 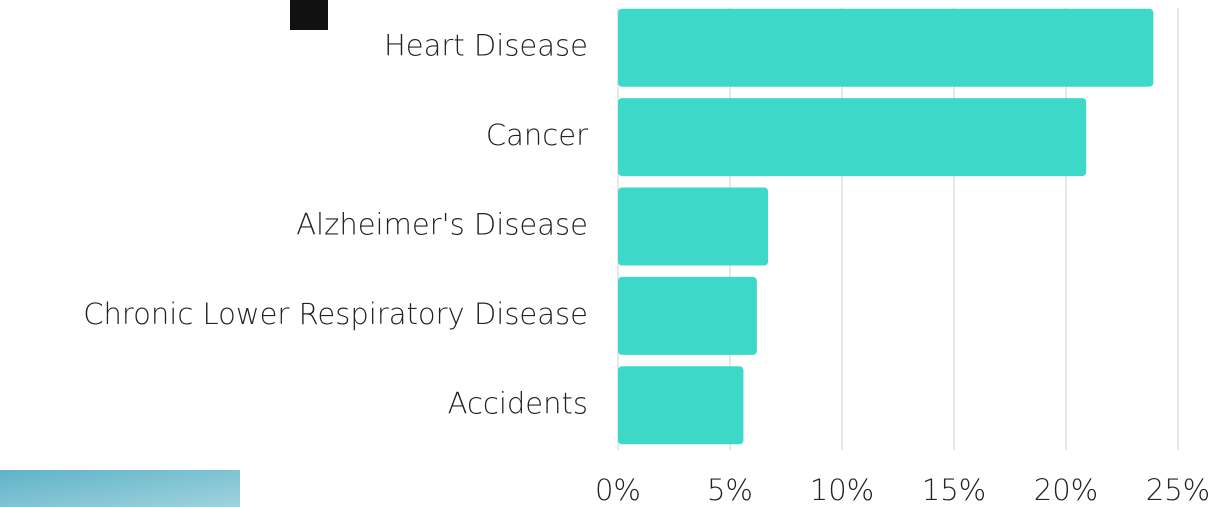 What do you see at coordinates (442, 225) in the screenshot?
I see `y-tick-label: Alzheimer's Disease` at bounding box center [442, 225].